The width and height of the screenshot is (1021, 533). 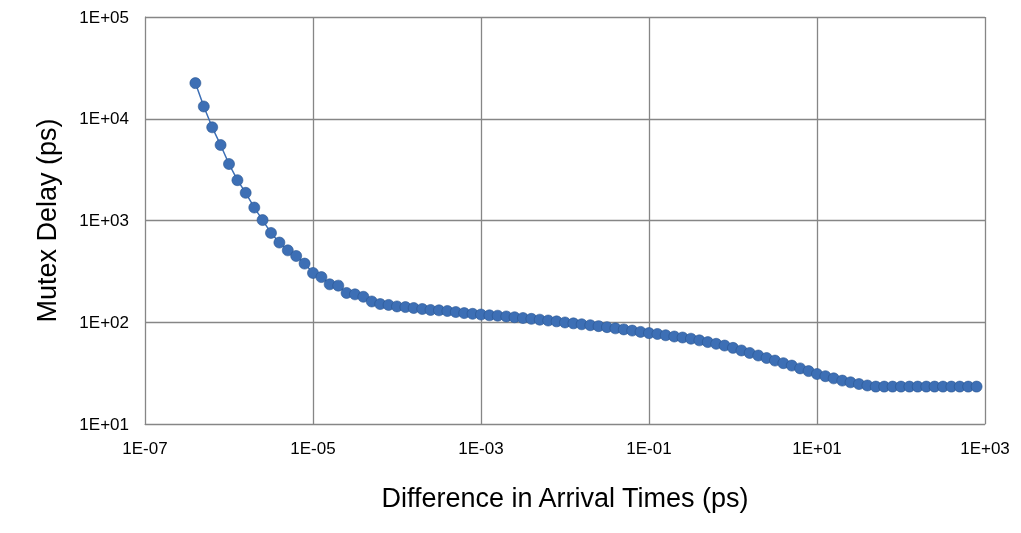 What do you see at coordinates (104, 322) in the screenshot?
I see `y-tick-label: 1E+02` at bounding box center [104, 322].